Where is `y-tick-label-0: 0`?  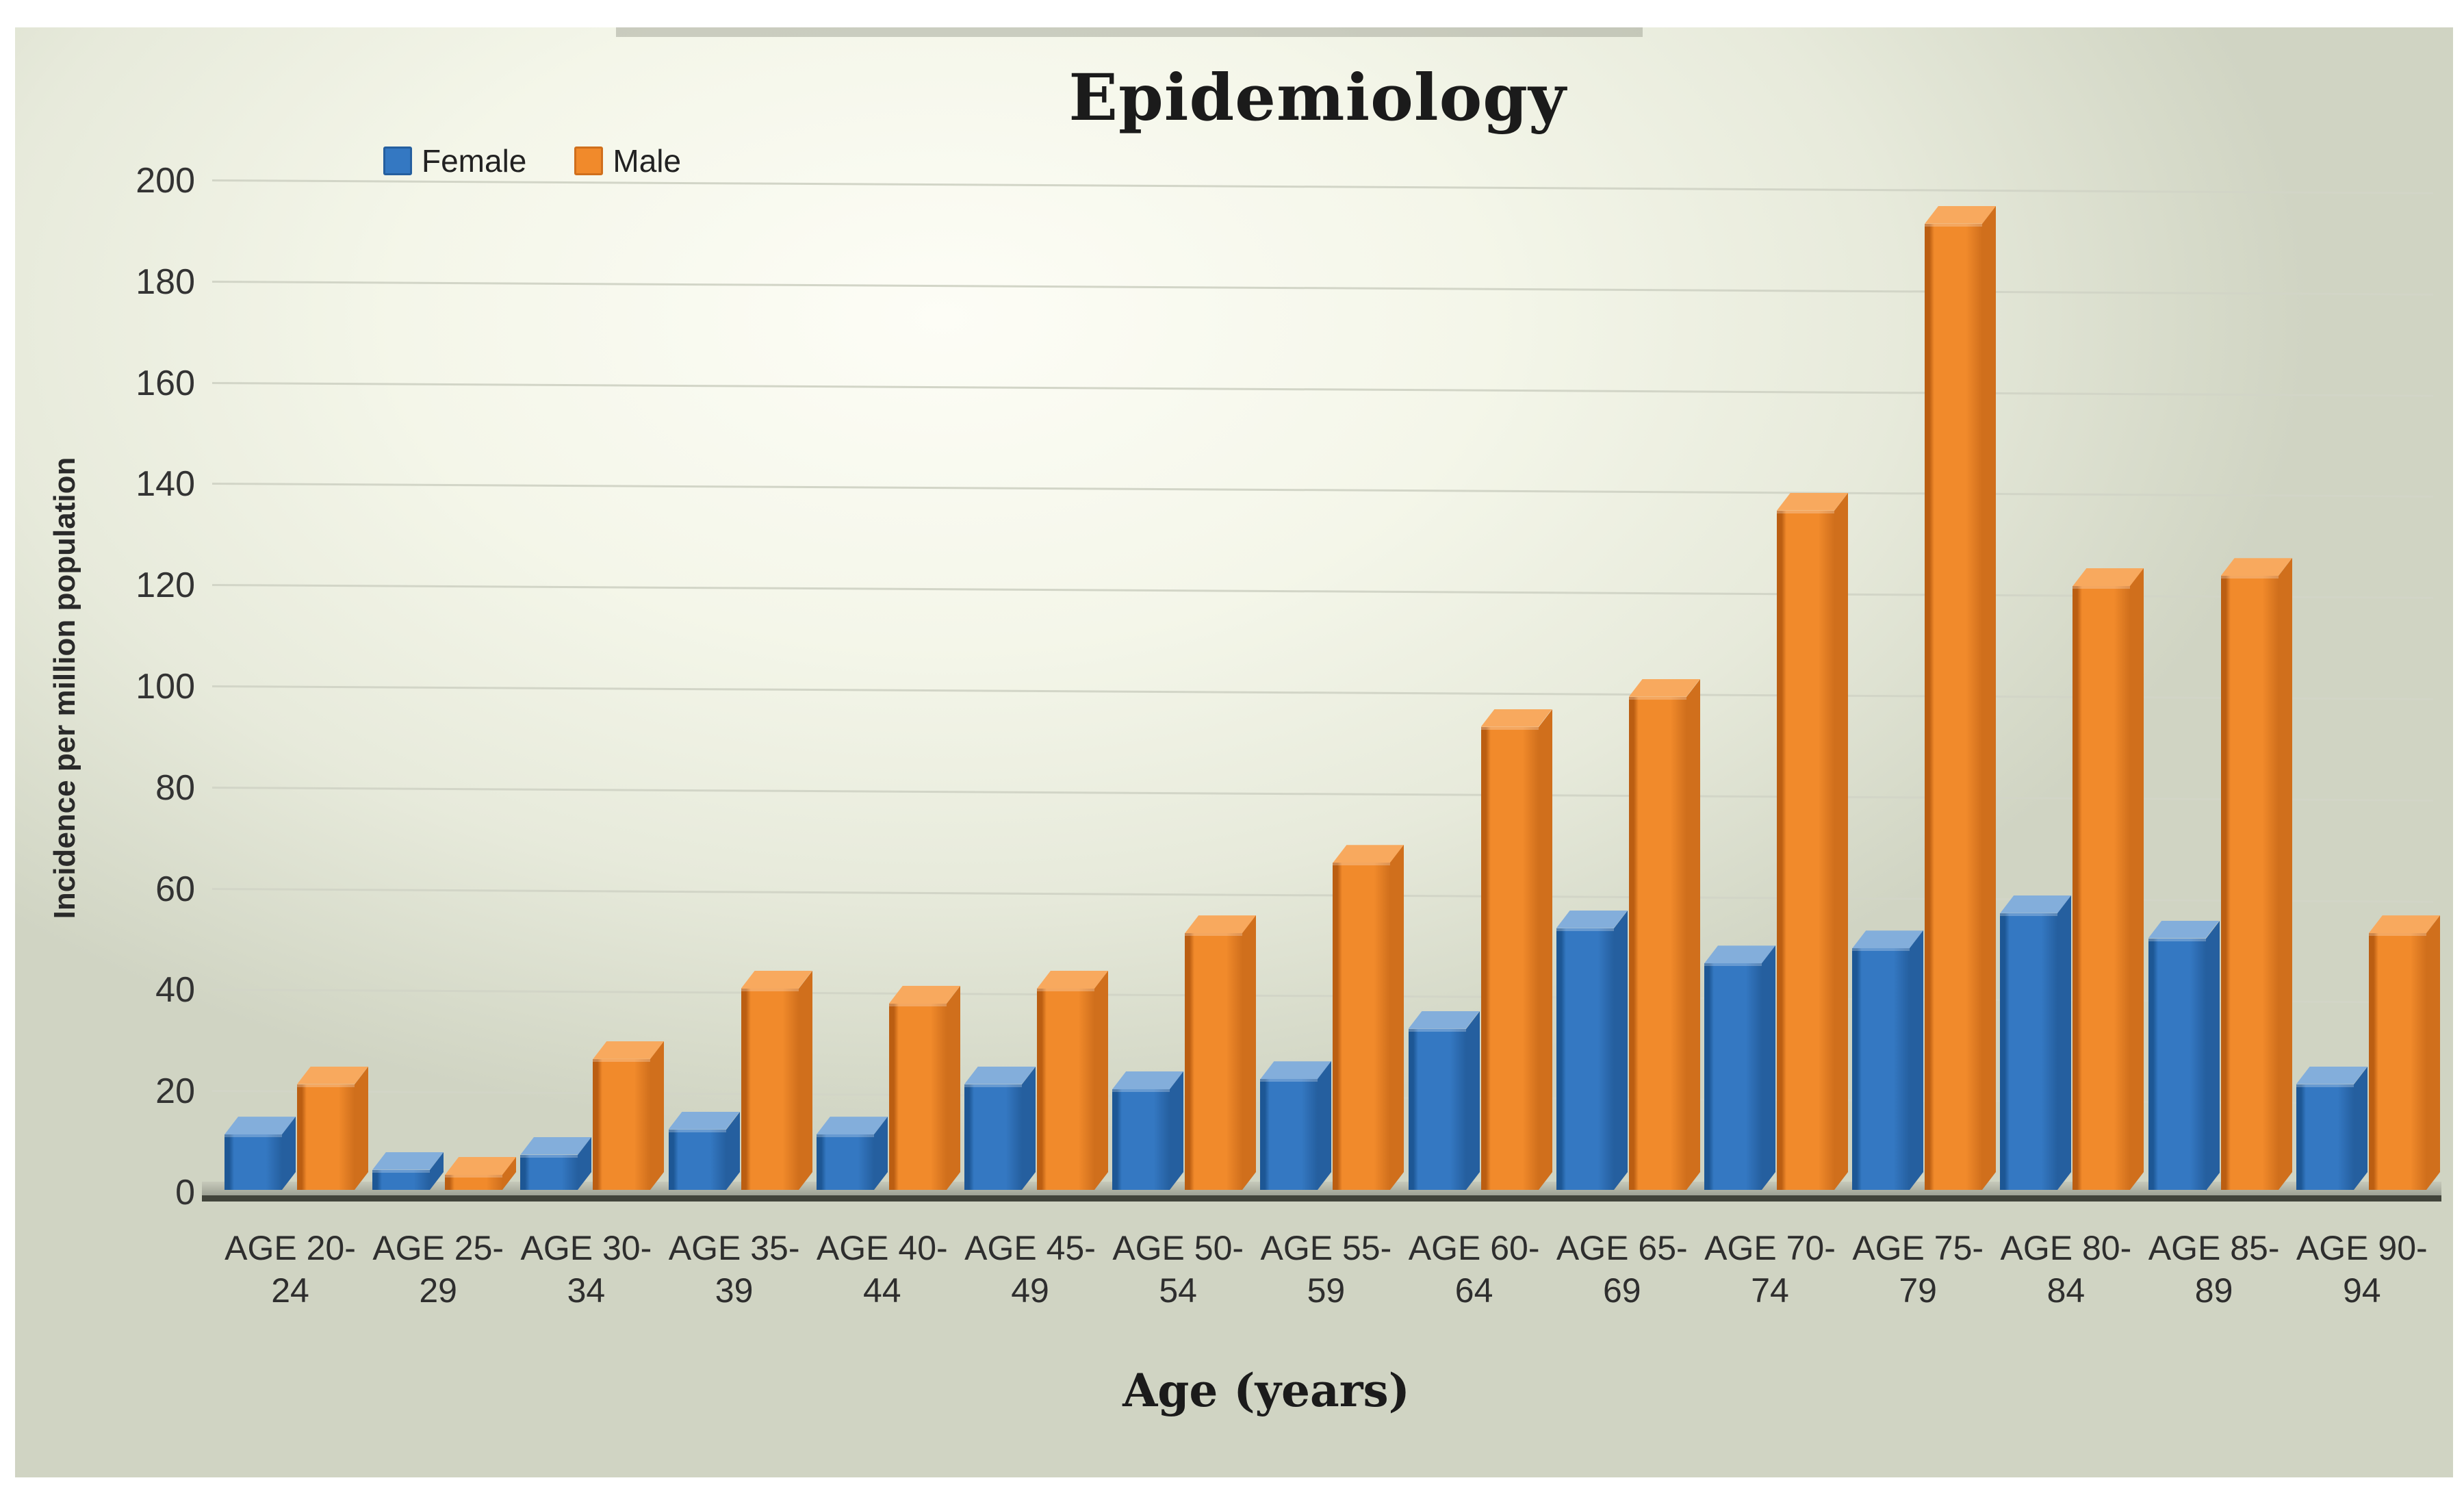
y-tick-label-0: 0 is located at coordinates (185, 1192).